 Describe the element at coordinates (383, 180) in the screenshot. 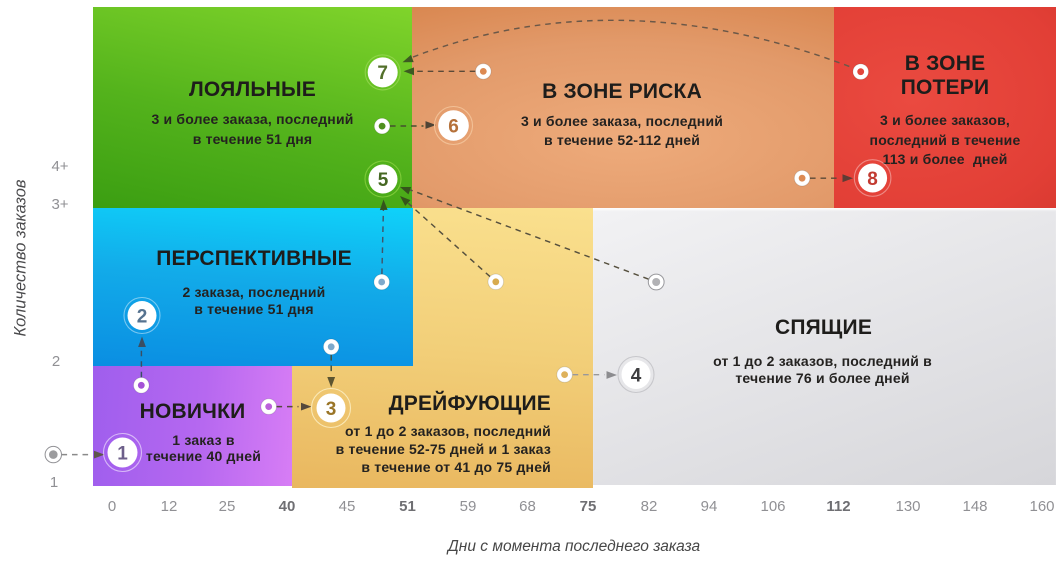

I see `svg-text: 5` at that location.